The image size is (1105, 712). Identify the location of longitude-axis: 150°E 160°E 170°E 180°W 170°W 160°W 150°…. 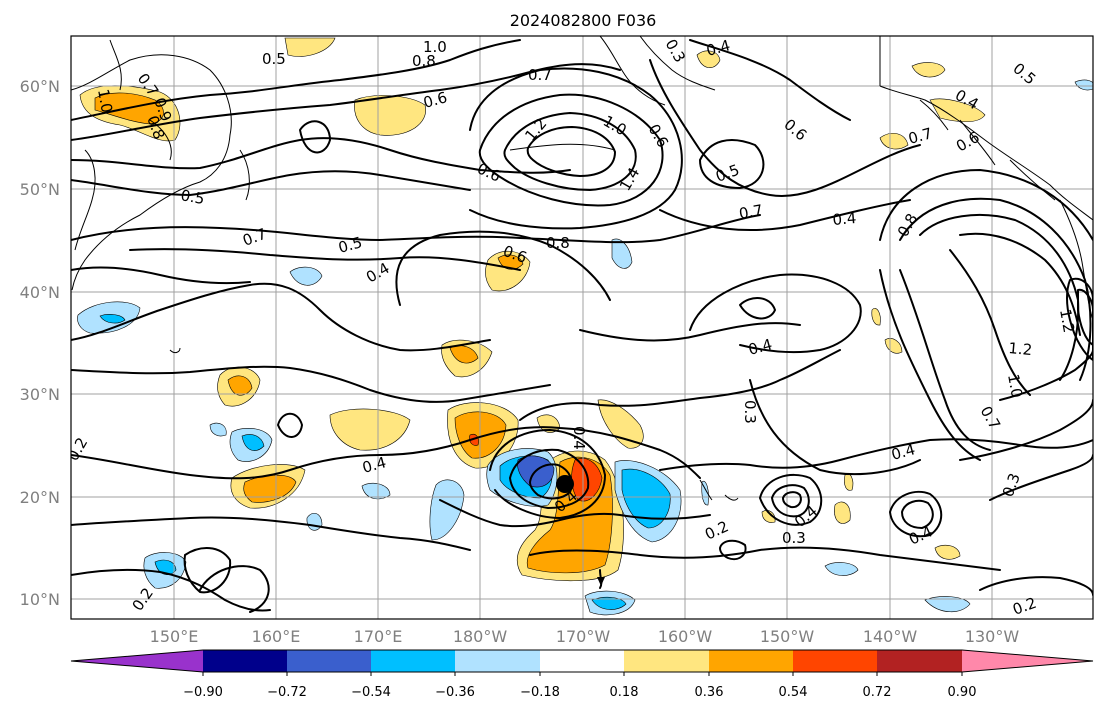
(585, 636).